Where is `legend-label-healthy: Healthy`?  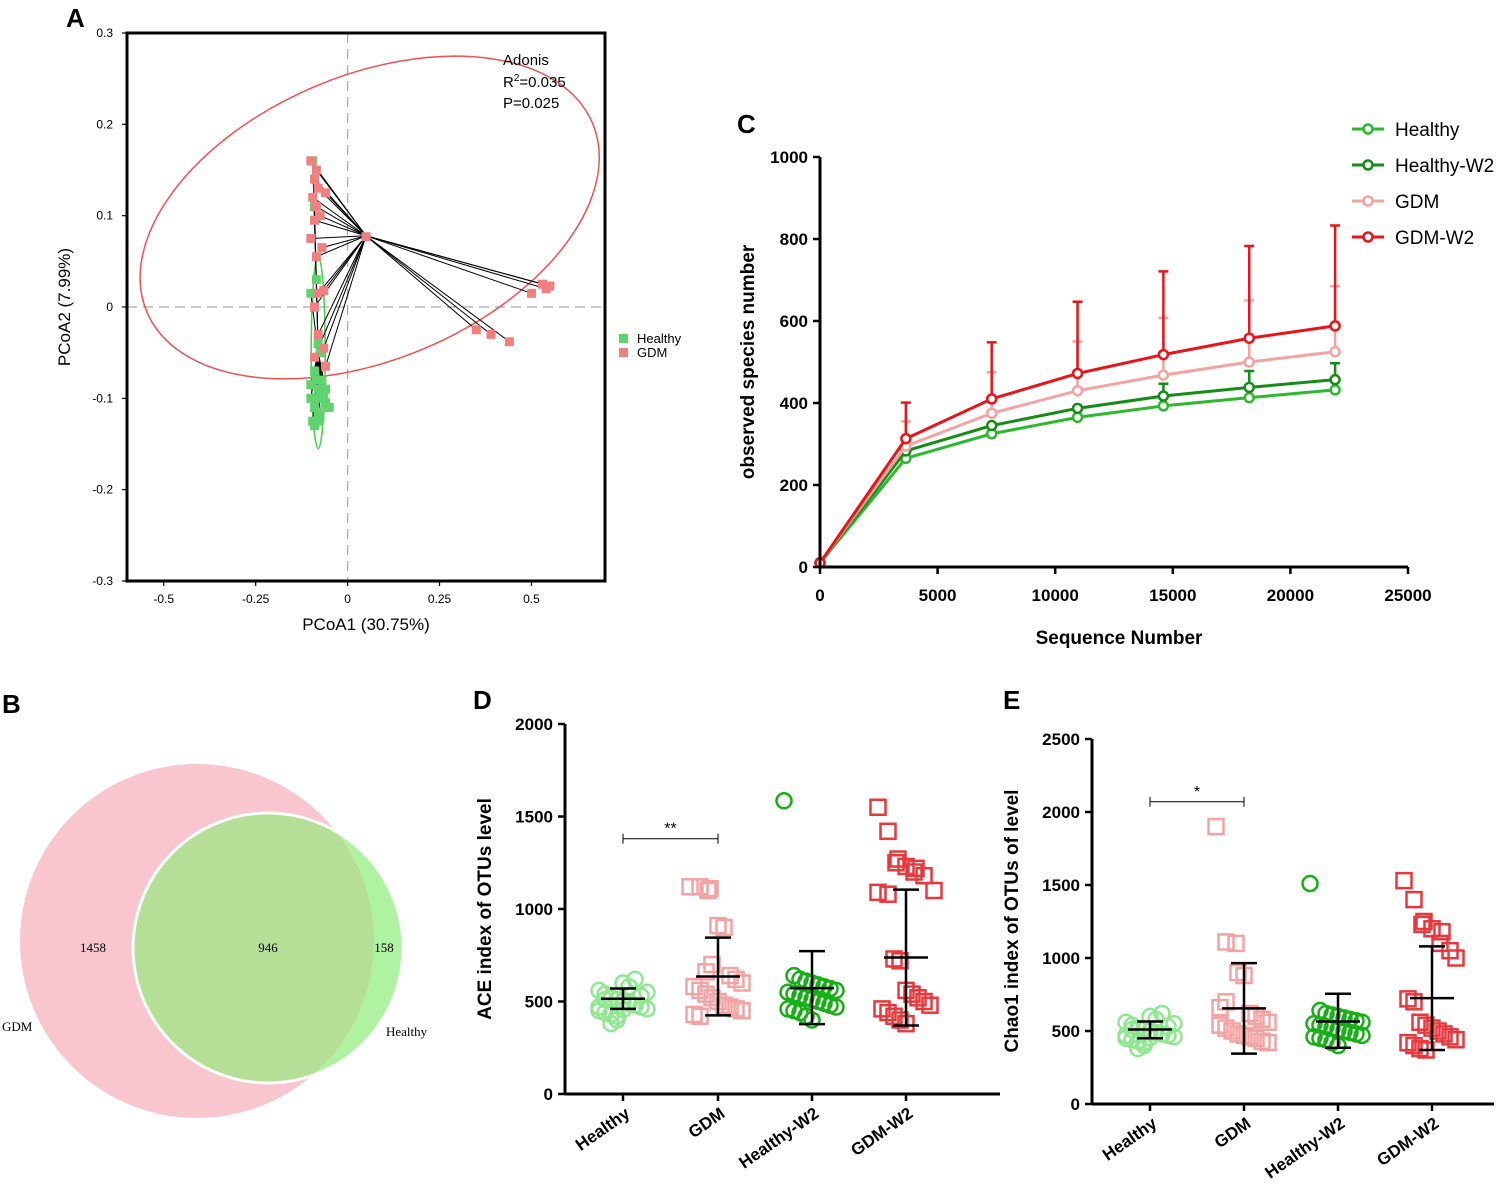 legend-label-healthy: Healthy is located at coordinates (1427, 130).